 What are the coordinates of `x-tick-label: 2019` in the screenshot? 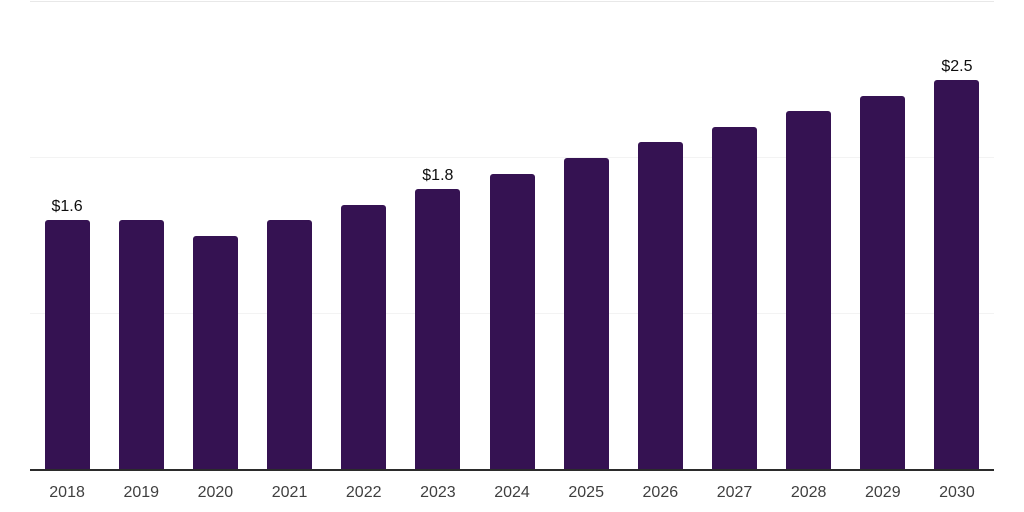 It's located at (141, 492).